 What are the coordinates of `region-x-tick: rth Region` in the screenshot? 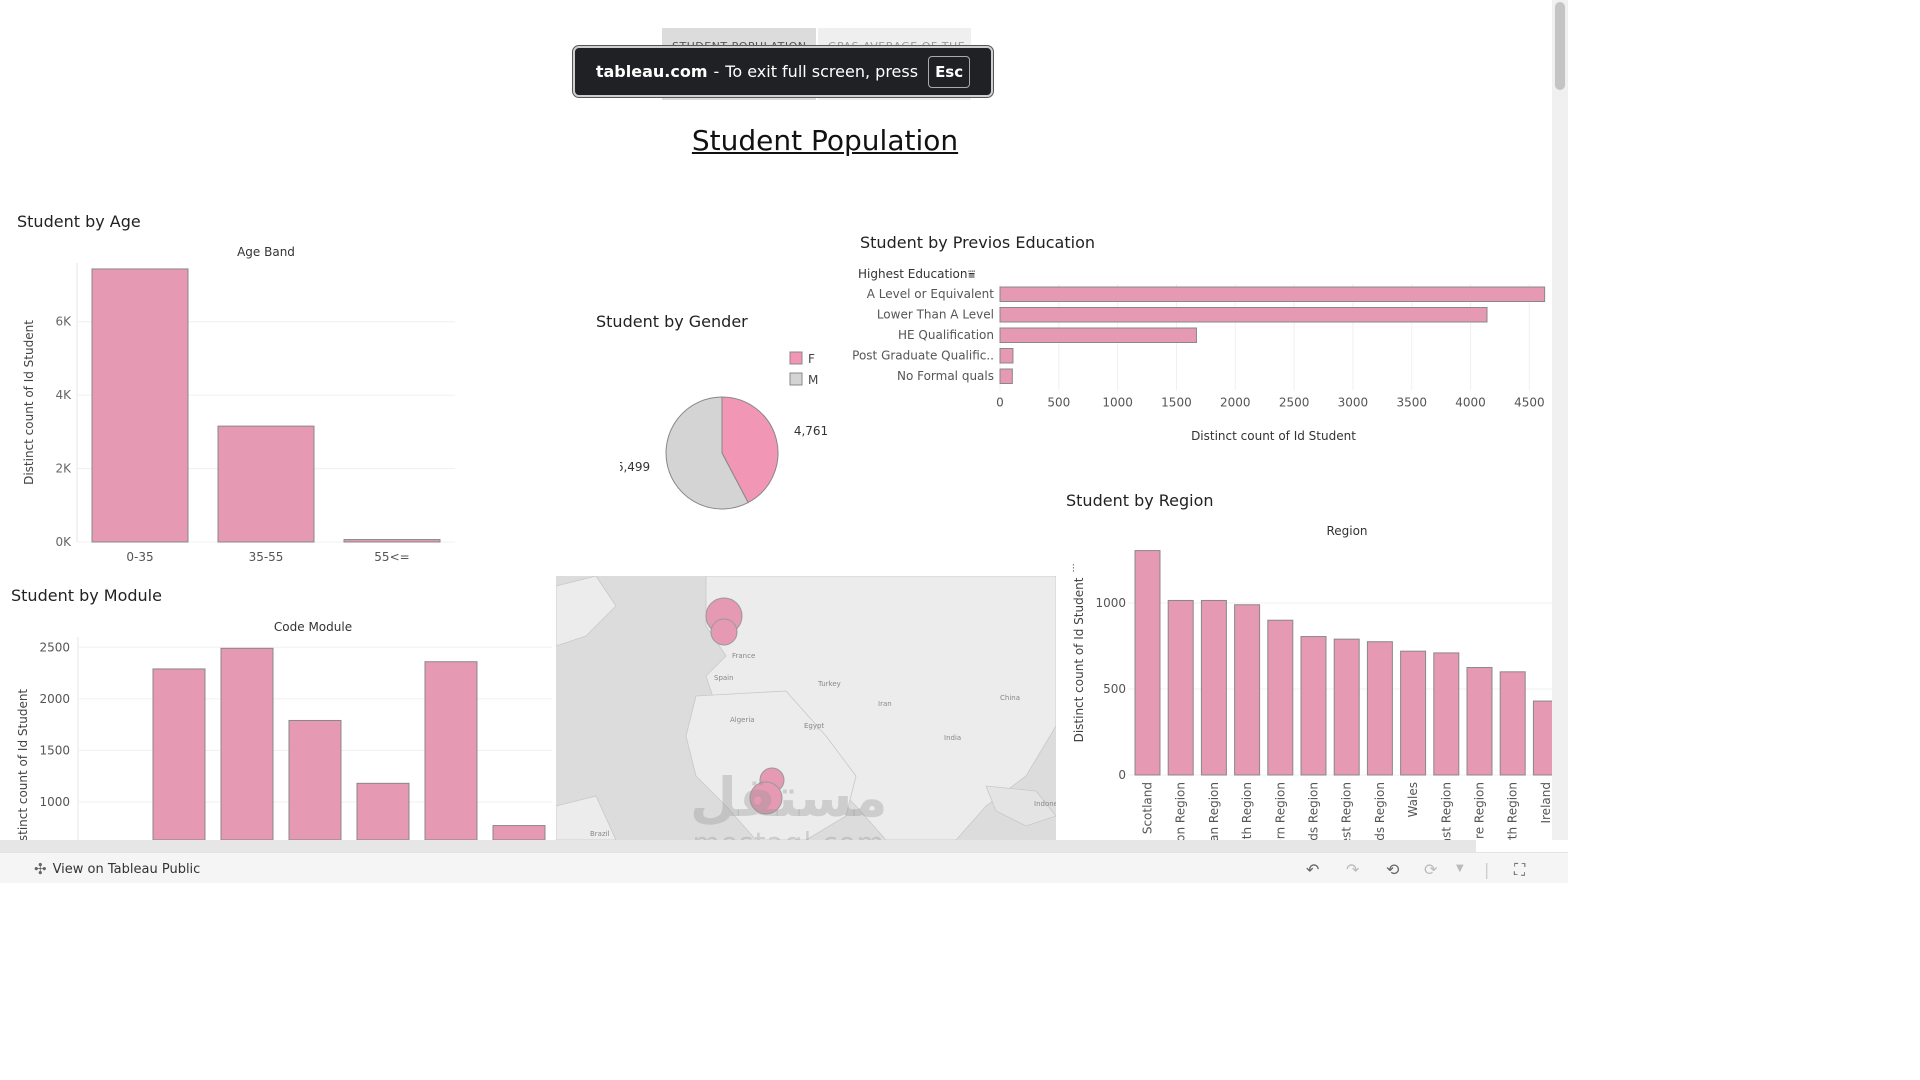 It's located at (1513, 811).